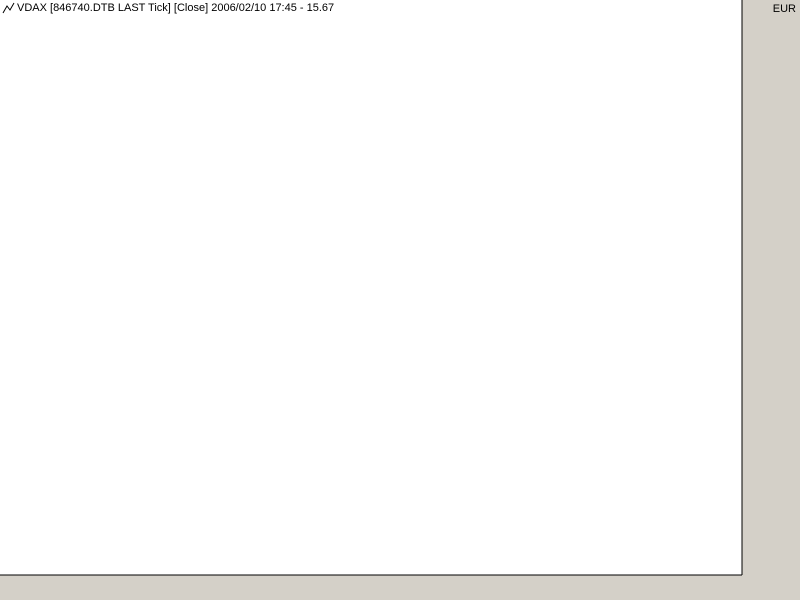 The height and width of the screenshot is (600, 800). What do you see at coordinates (400, 587) in the screenshot?
I see `x-axis-panel` at bounding box center [400, 587].